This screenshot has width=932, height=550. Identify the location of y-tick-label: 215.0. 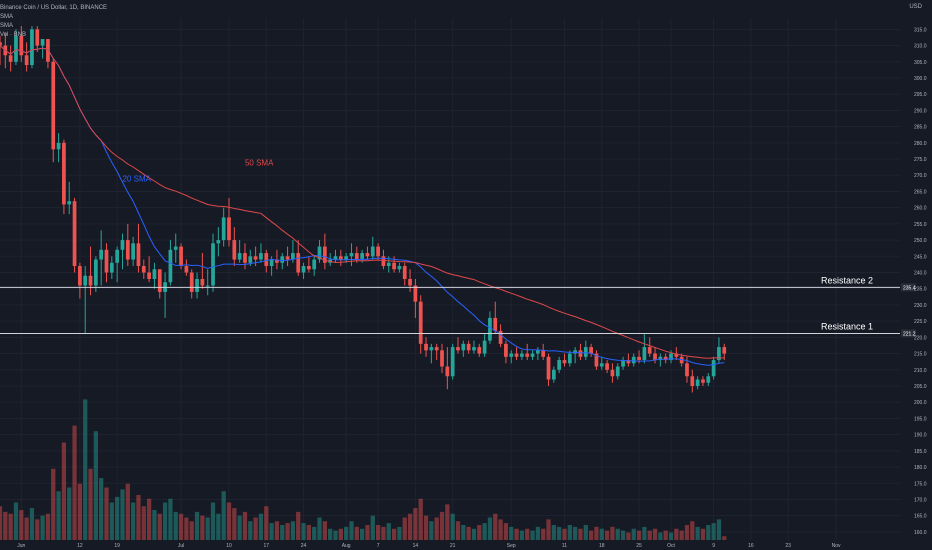
(920, 355).